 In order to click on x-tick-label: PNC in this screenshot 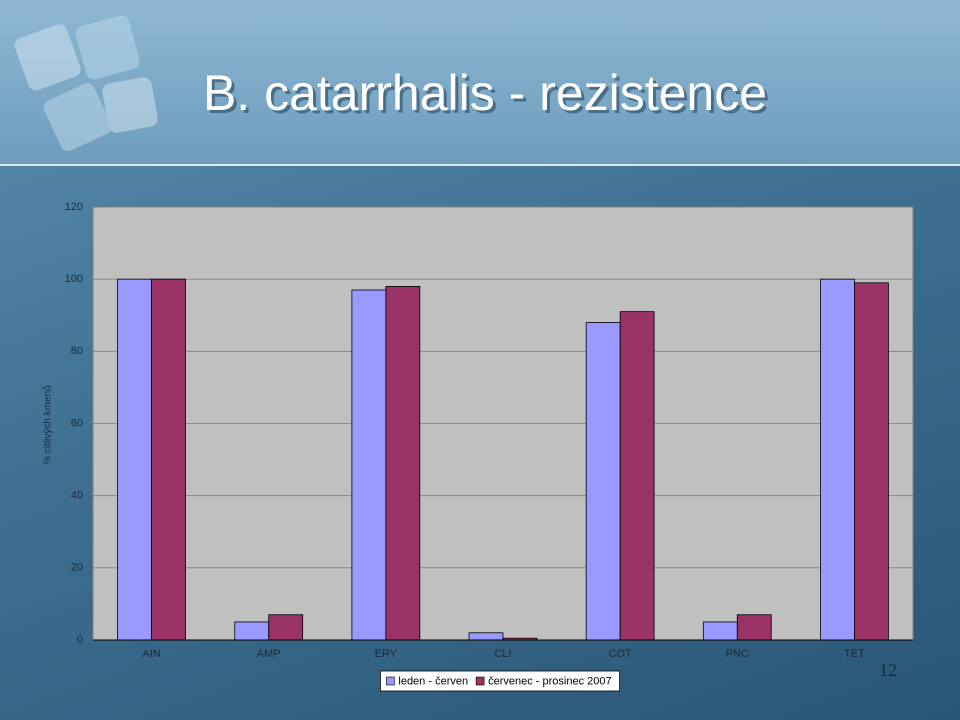, I will do `click(737, 654)`.